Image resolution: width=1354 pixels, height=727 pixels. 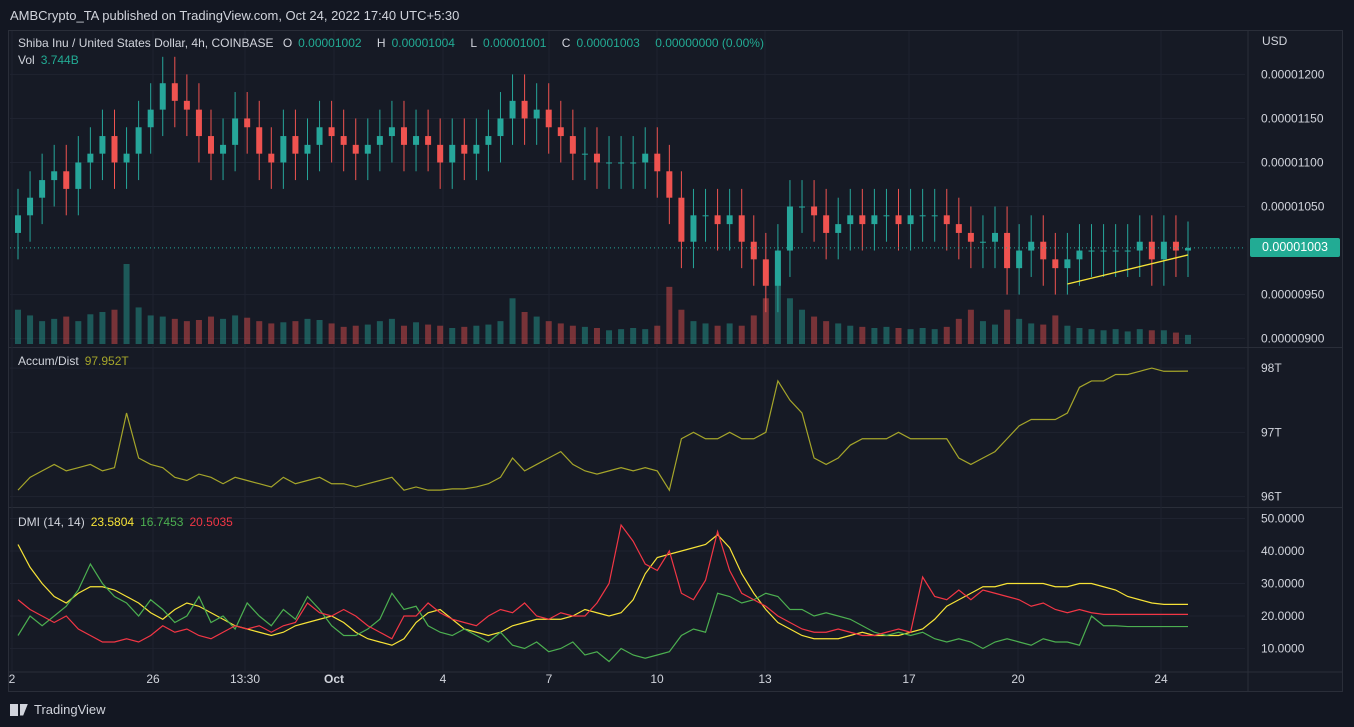 What do you see at coordinates (657, 679) in the screenshot?
I see `x-tick-label: 10` at bounding box center [657, 679].